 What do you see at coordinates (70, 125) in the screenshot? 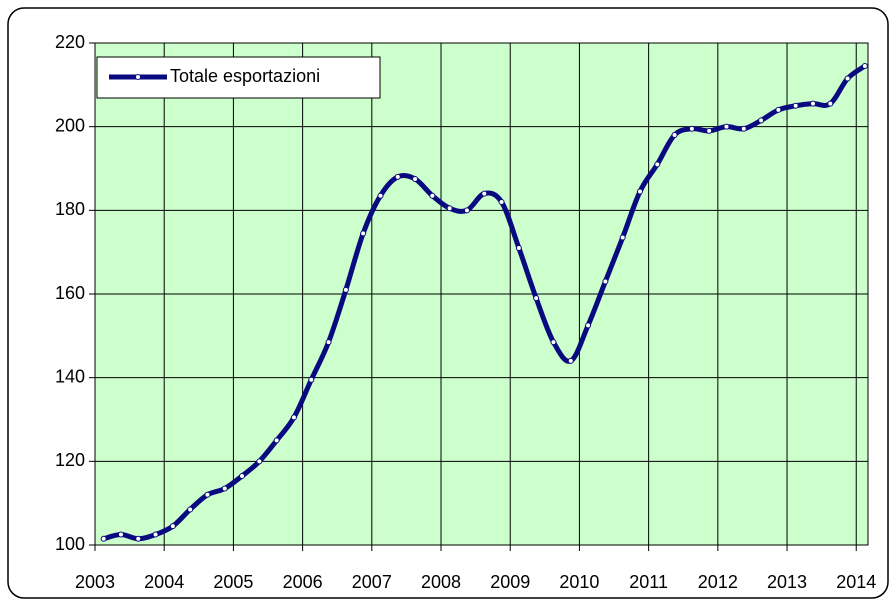
I see `y-tick-label: 200` at bounding box center [70, 125].